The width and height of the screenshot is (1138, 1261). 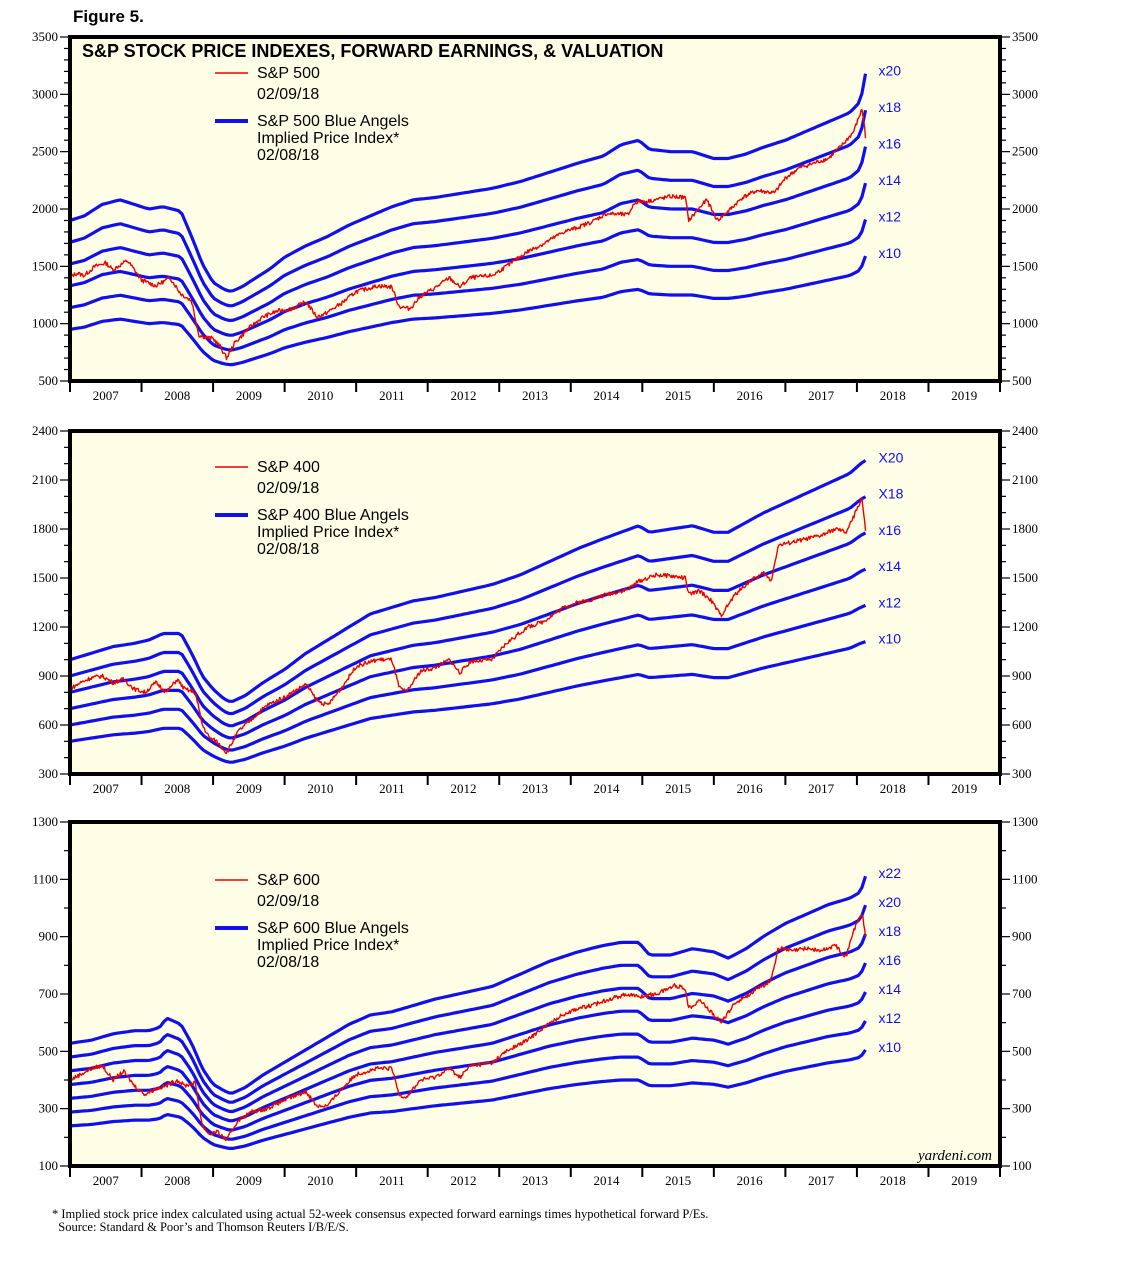 I want to click on y-tick-label-right: 3000, so click(x=1025, y=93).